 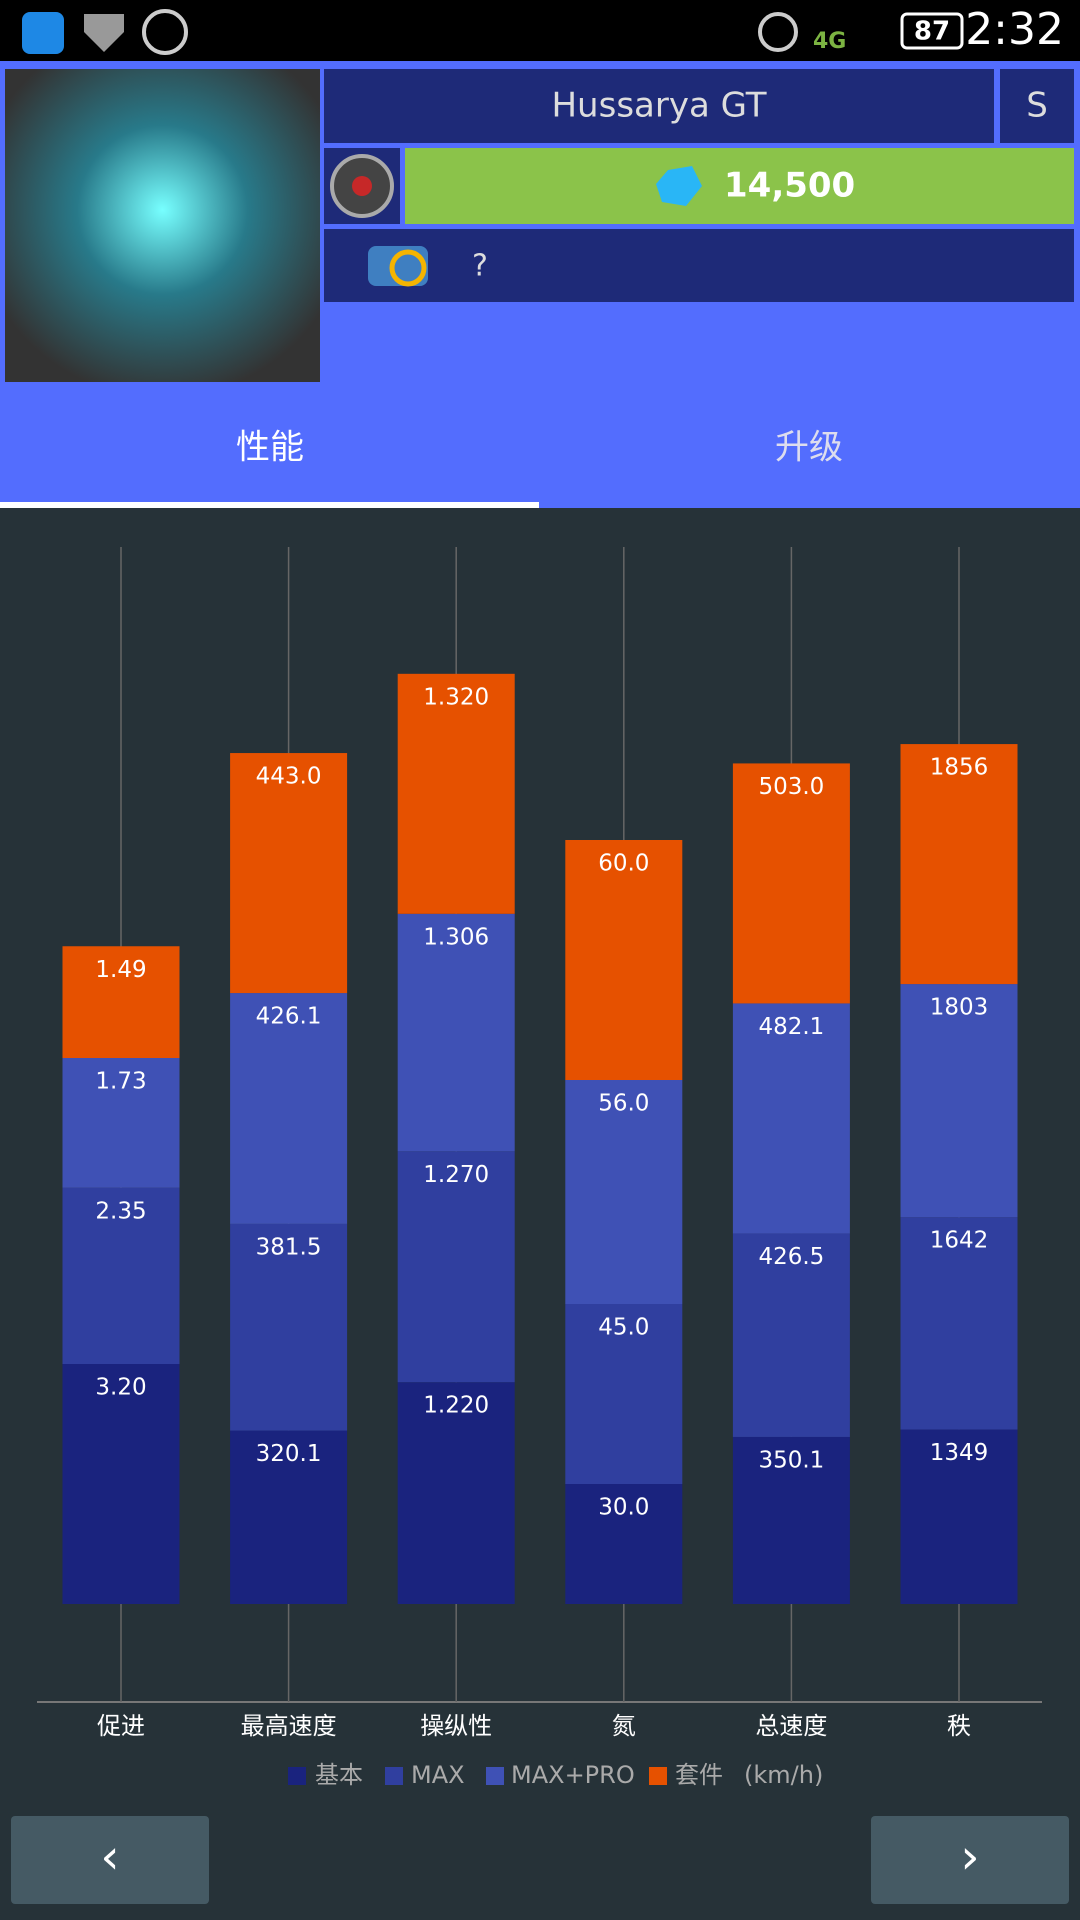 I want to click on value-label: 56.0, so click(x=623, y=1104).